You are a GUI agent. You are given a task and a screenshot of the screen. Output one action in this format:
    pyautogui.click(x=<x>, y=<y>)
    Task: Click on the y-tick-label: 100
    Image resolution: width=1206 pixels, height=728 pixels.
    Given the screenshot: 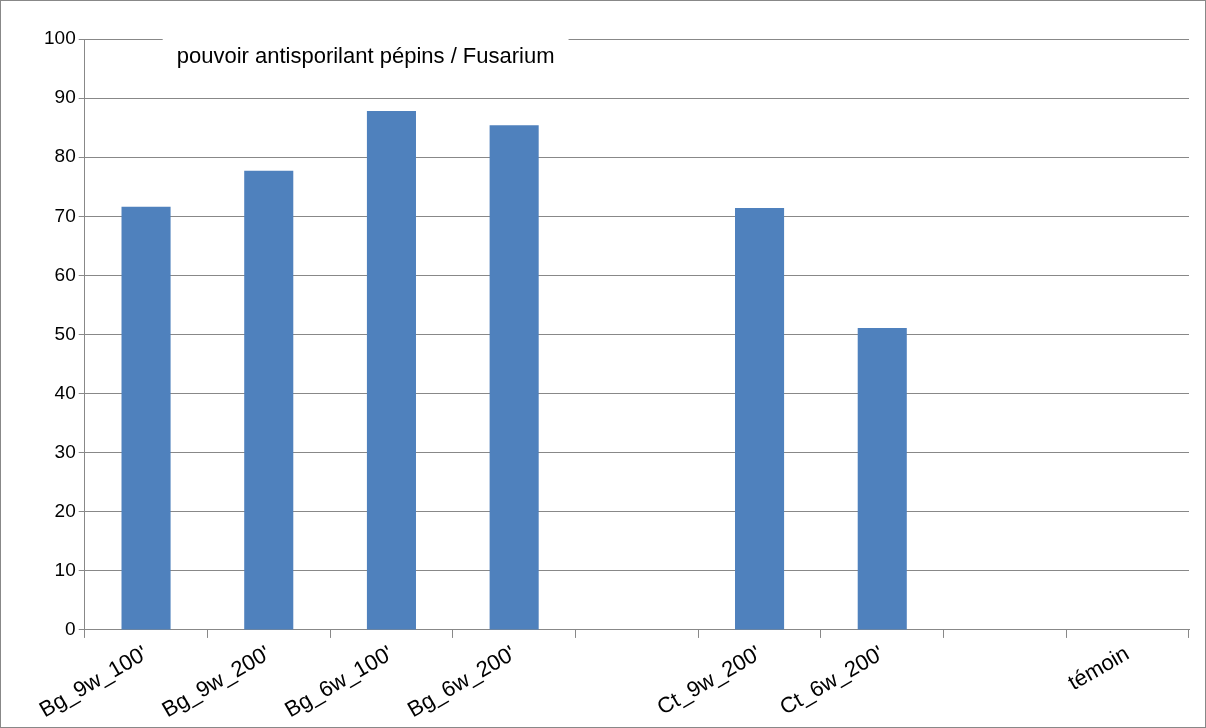 What is the action you would take?
    pyautogui.click(x=60, y=38)
    